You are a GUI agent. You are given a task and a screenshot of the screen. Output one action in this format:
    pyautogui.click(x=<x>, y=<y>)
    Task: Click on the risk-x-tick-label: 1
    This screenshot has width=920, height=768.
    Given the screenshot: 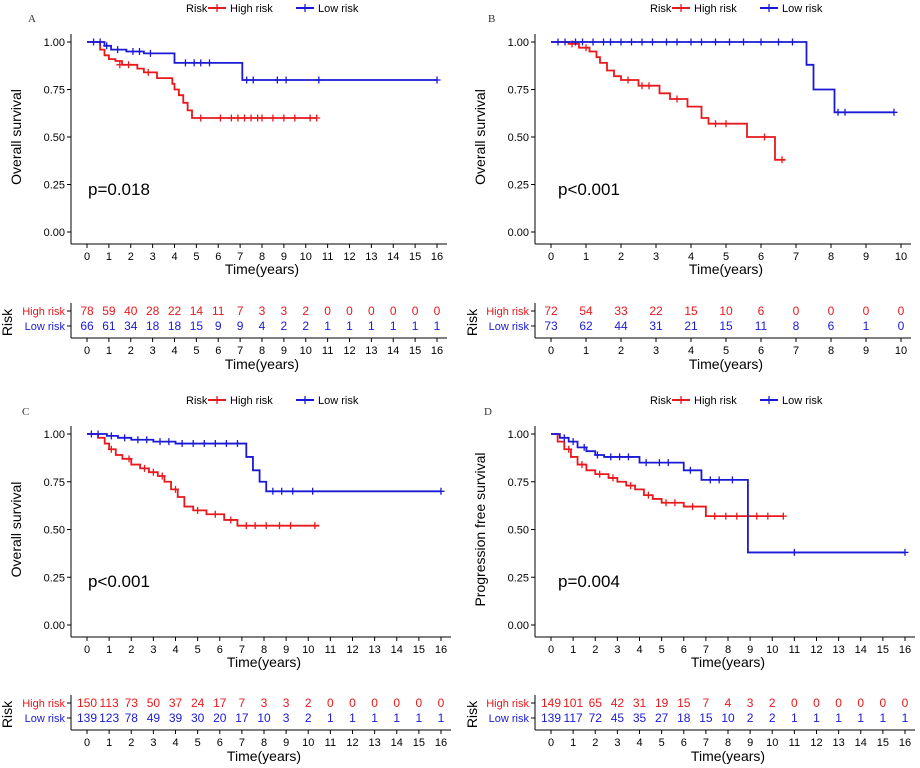 What is the action you would take?
    pyautogui.click(x=573, y=743)
    